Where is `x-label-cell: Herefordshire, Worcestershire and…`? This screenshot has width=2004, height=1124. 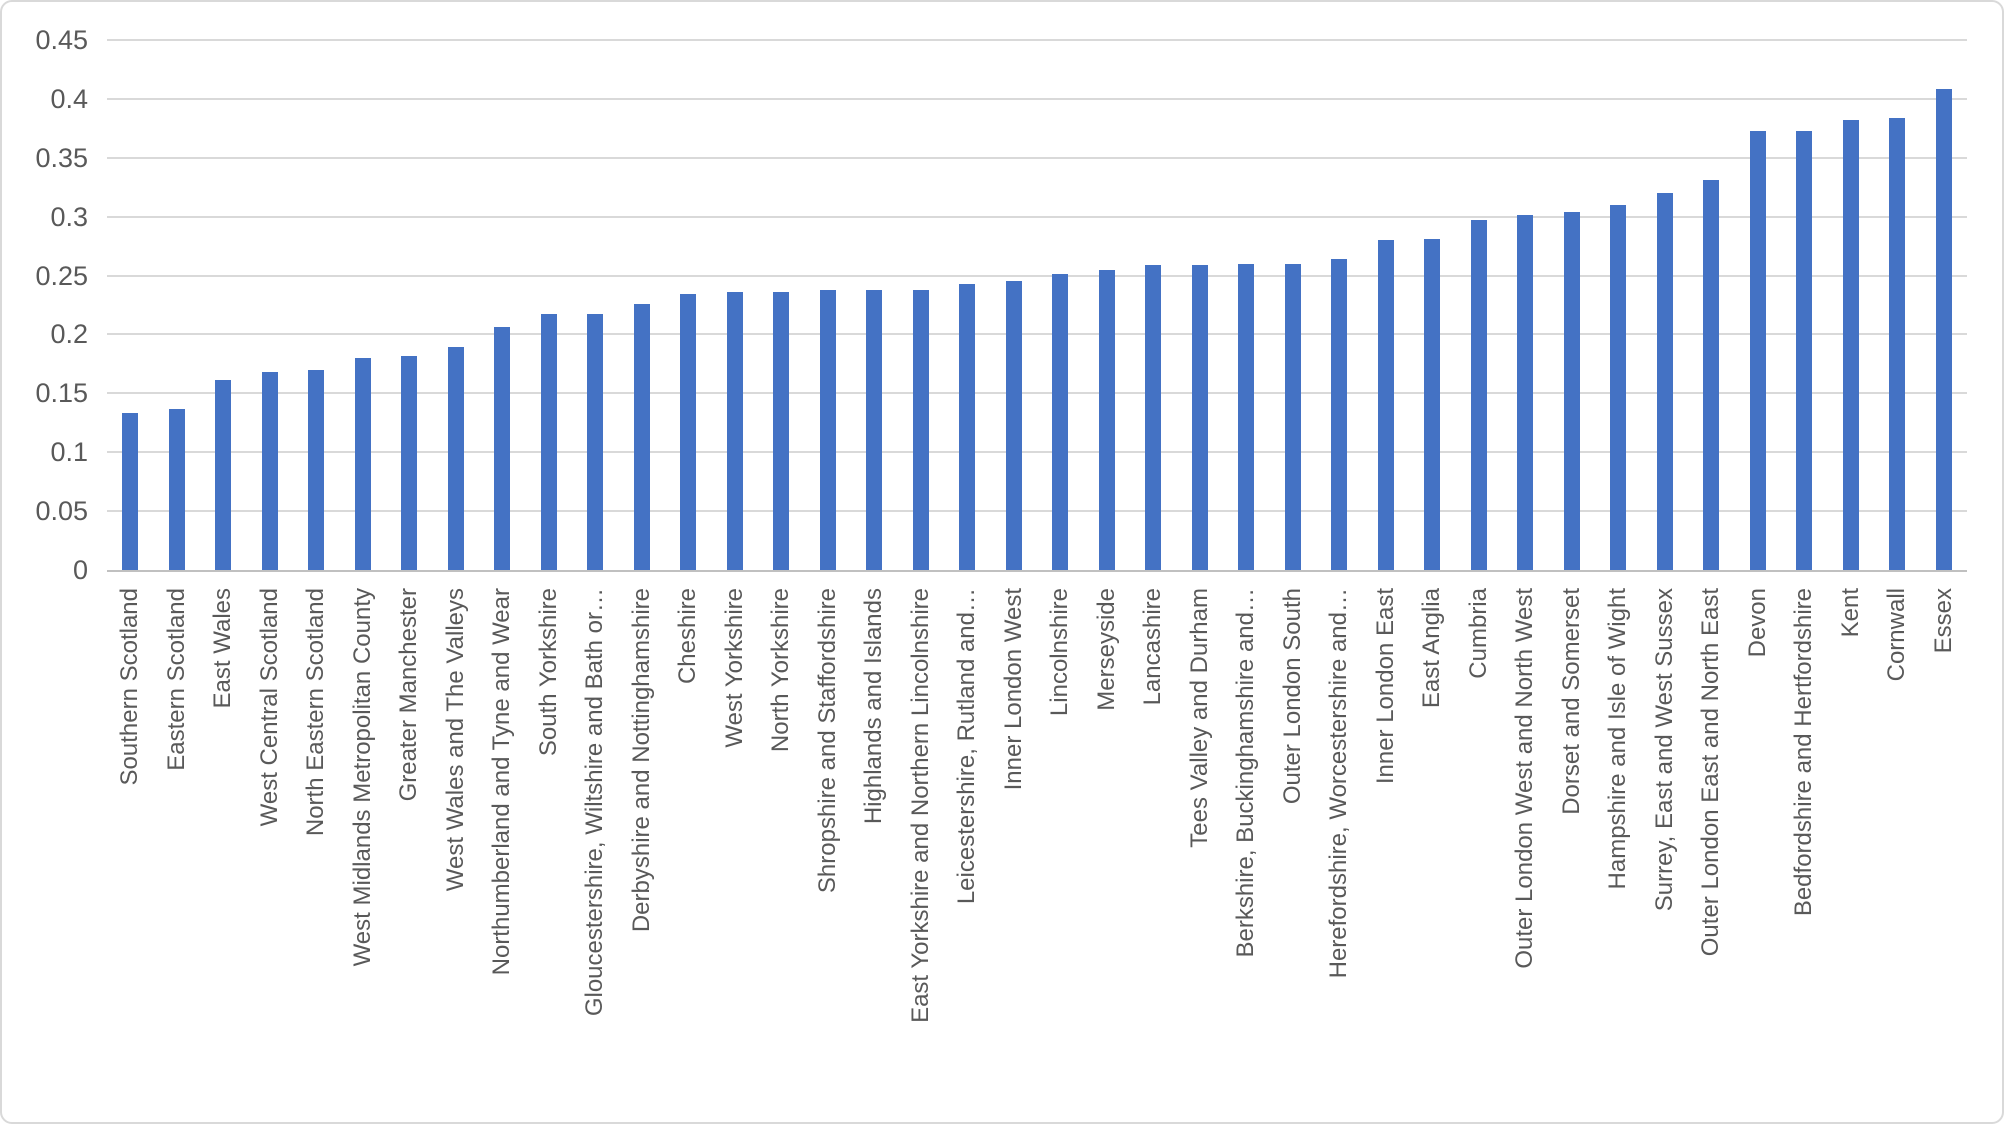
x-label-cell: Herefordshire, Worcestershire and… is located at coordinates (1339, 853).